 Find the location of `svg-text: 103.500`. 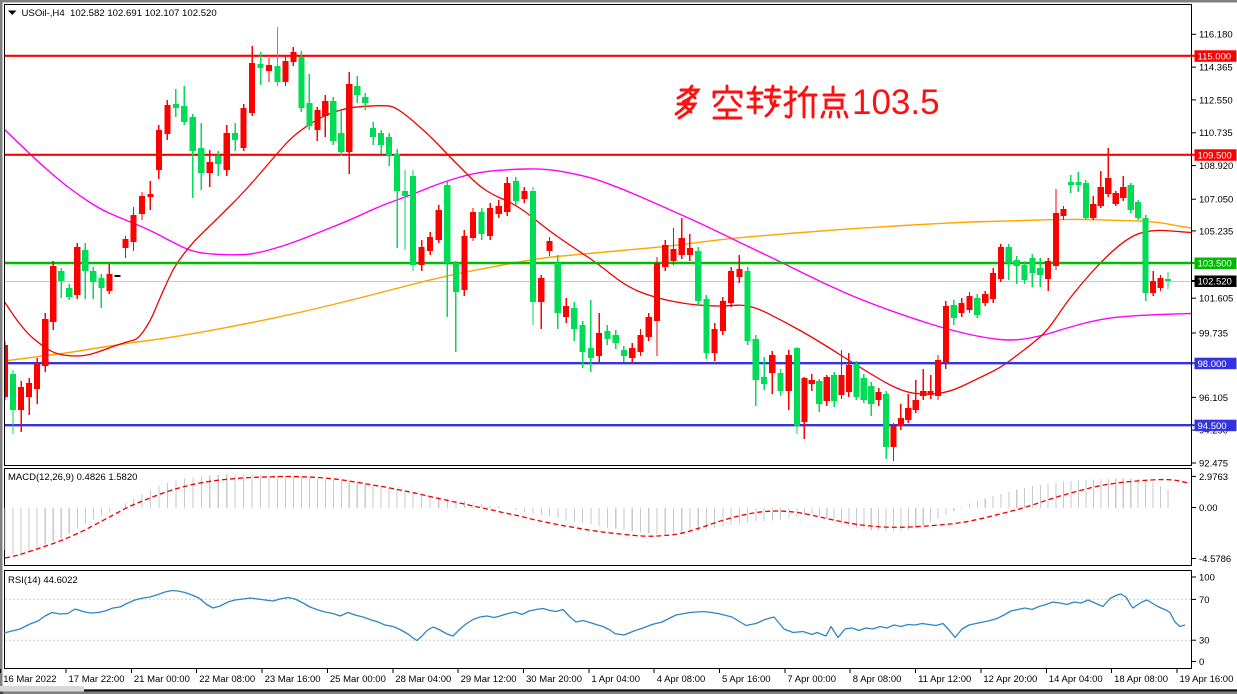

svg-text: 103.500 is located at coordinates (1215, 264).